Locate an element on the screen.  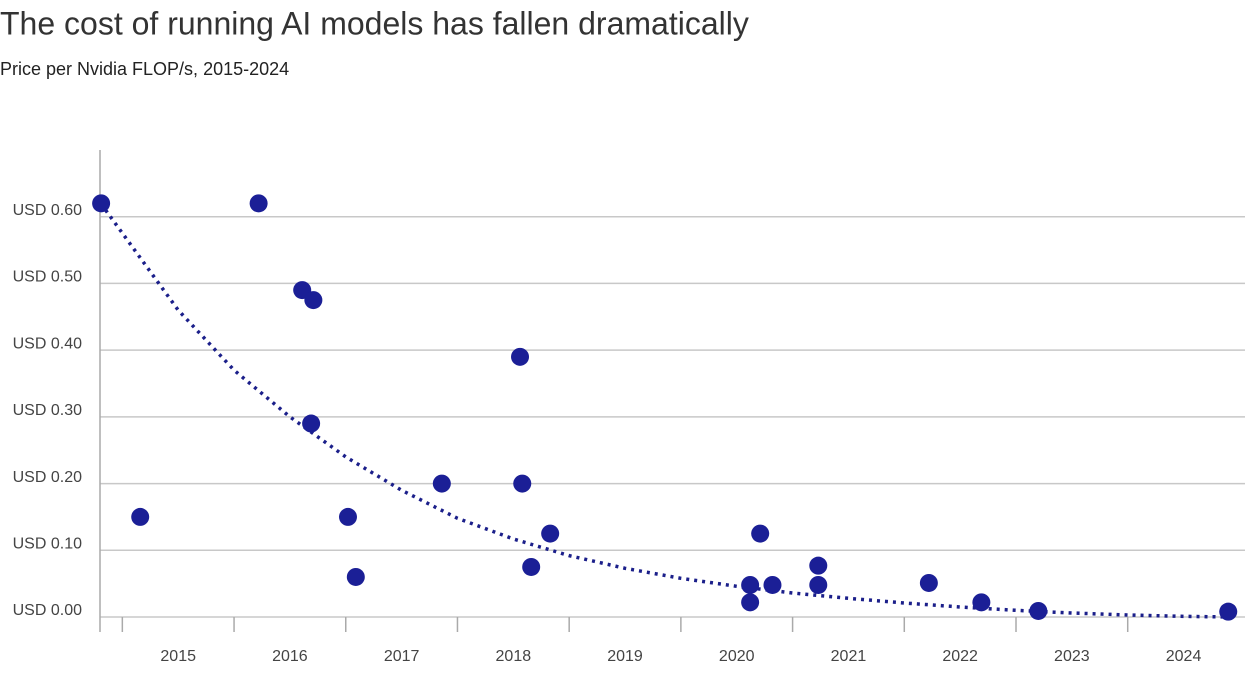
x-tick-label: 2015 is located at coordinates (178, 656).